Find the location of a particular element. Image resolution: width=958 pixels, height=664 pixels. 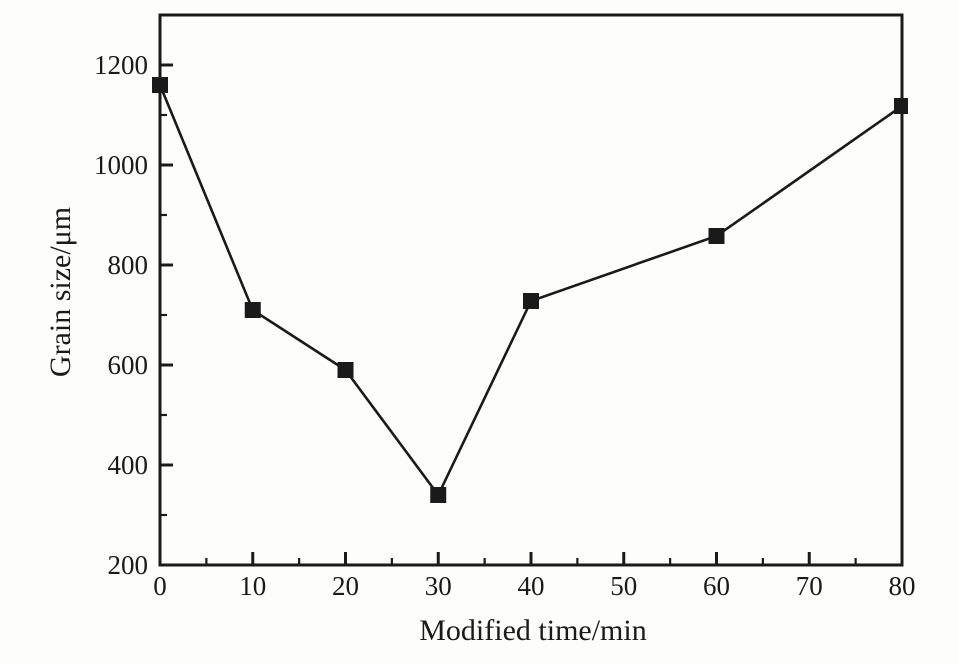

y-tick-label: 400 is located at coordinates (128, 465).